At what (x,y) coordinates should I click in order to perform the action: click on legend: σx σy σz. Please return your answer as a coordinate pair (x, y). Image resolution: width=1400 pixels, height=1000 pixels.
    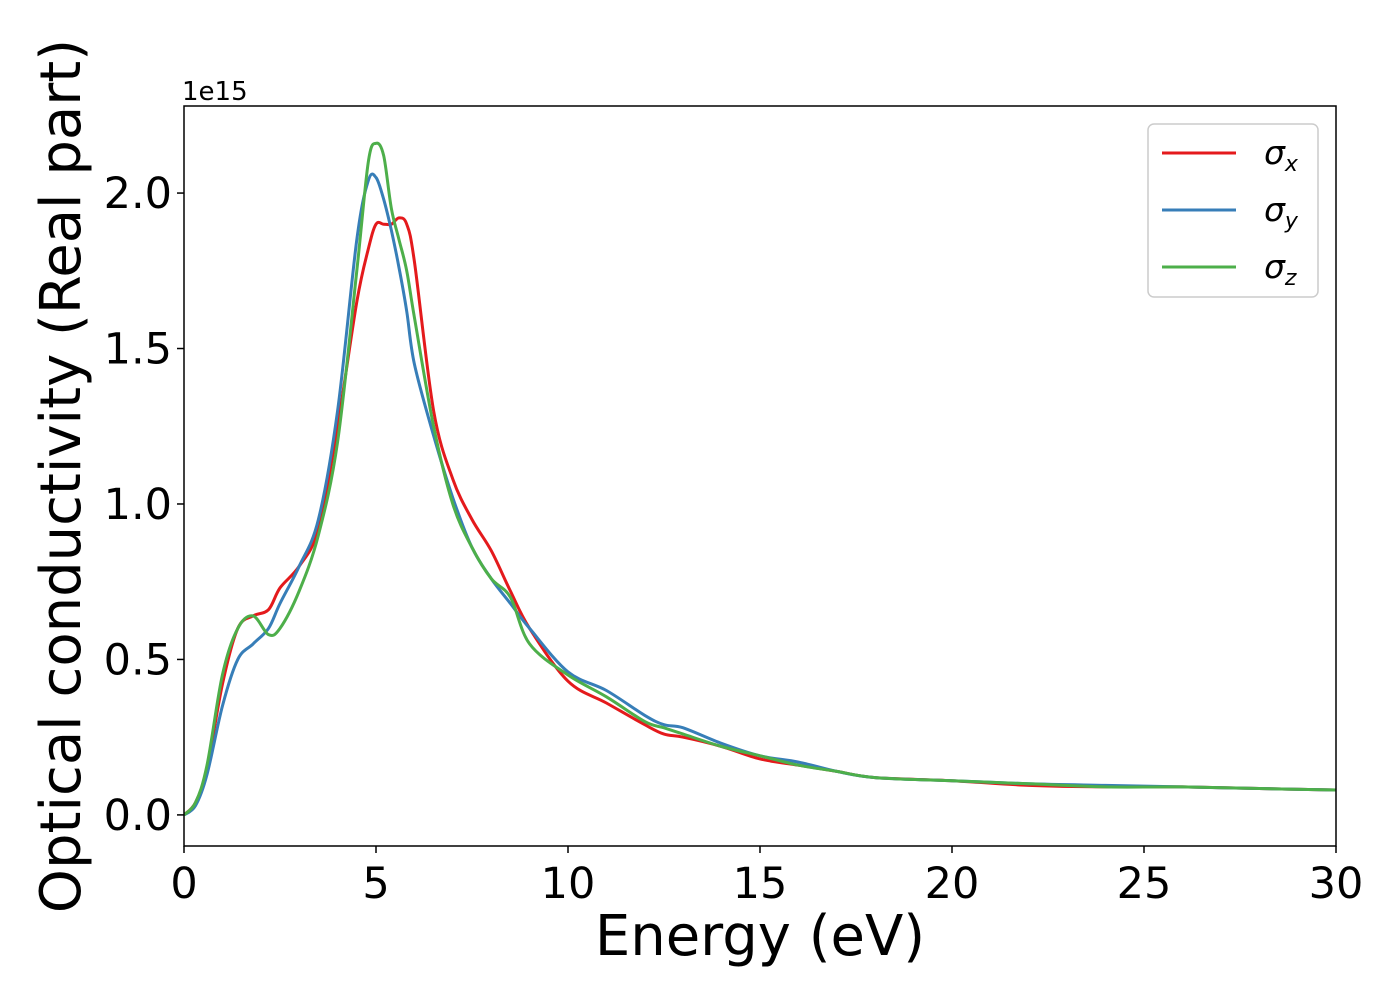
    Looking at the image, I should click on (1233, 210).